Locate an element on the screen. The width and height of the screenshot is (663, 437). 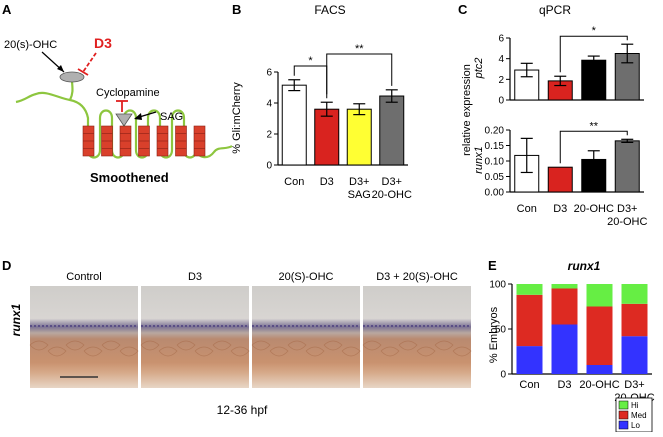
panel-c-letter: C is located at coordinates (463, 9).